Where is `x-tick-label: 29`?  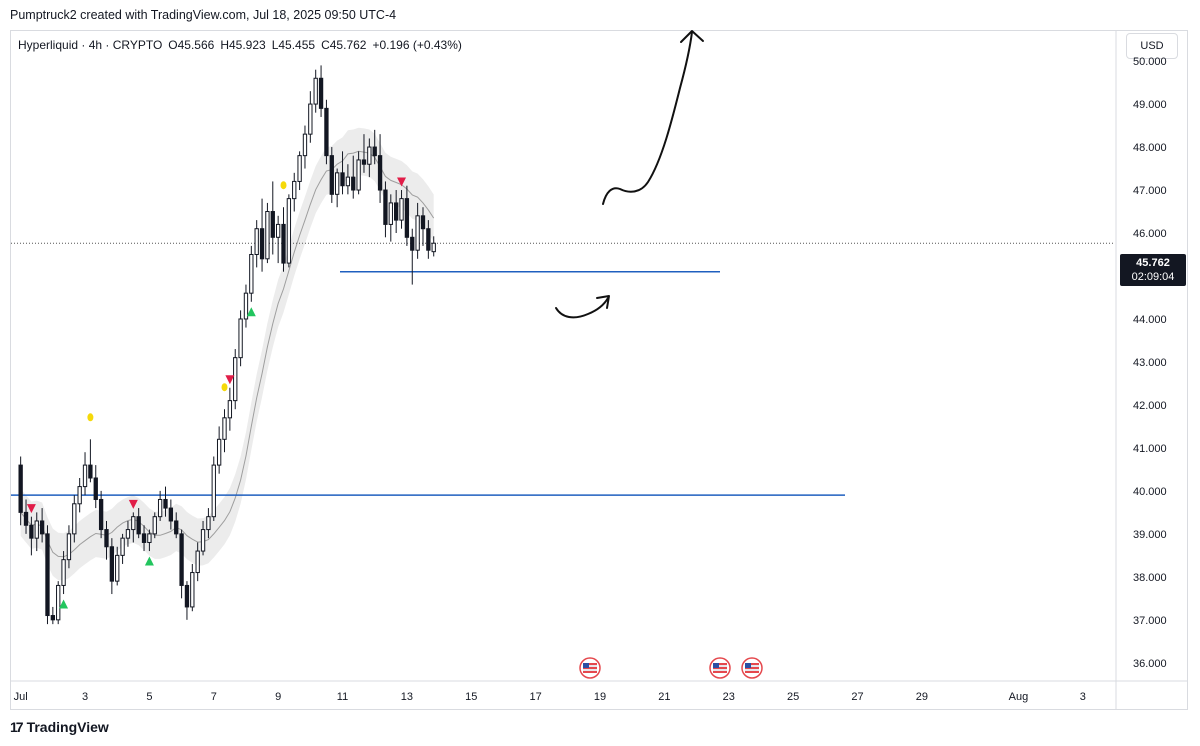 x-tick-label: 29 is located at coordinates (922, 697).